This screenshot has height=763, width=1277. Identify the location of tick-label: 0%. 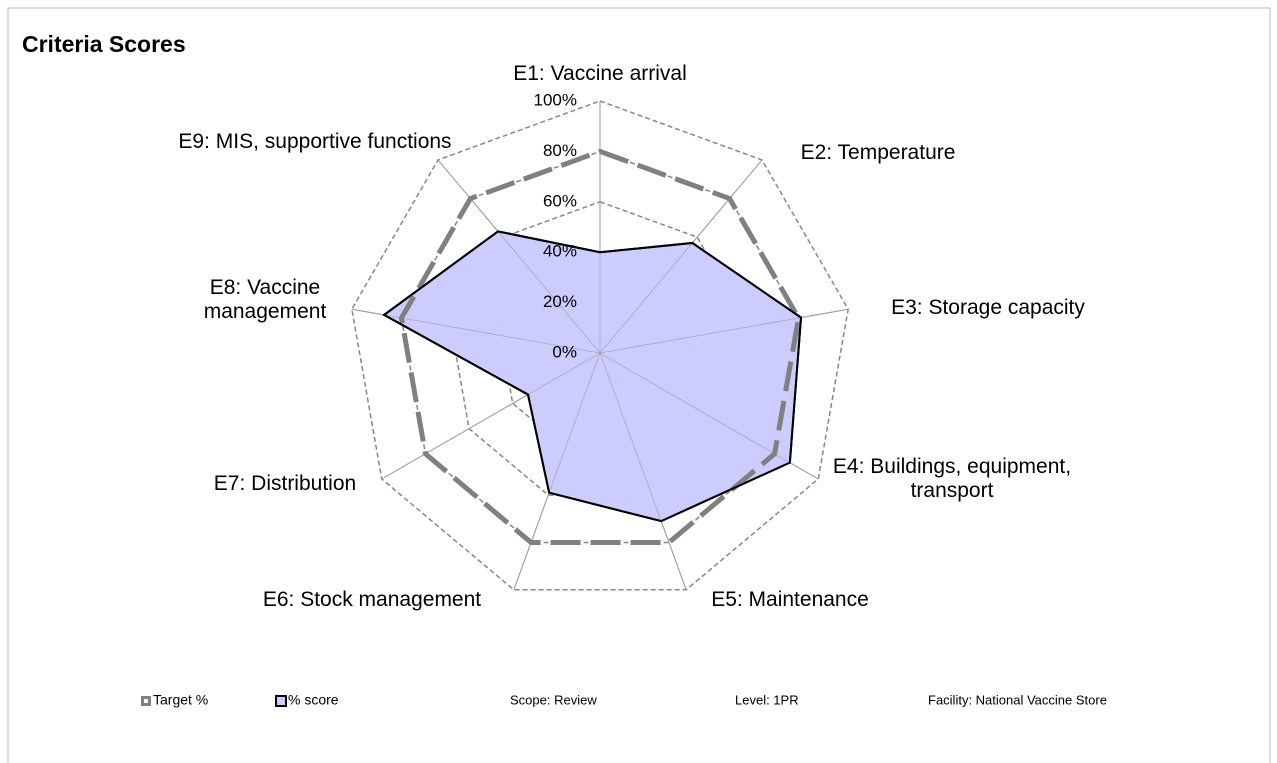
(564, 351).